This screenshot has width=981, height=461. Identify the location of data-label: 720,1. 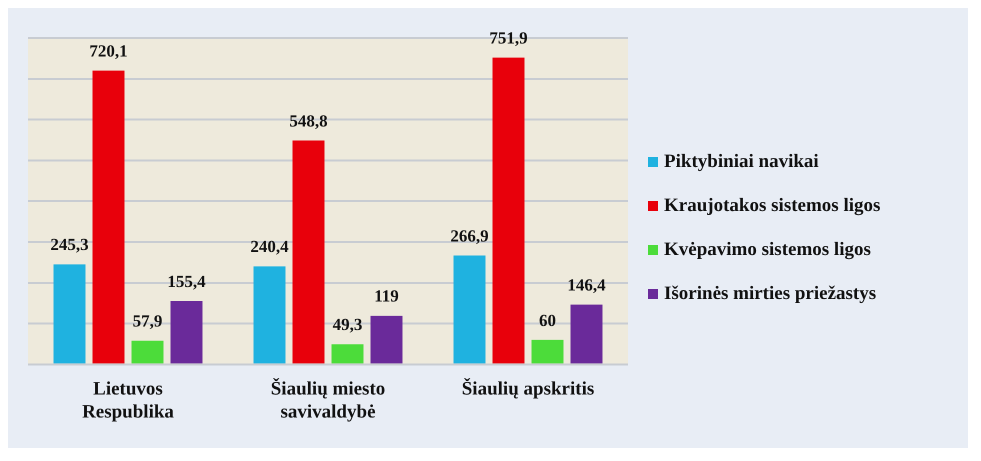
(108, 50).